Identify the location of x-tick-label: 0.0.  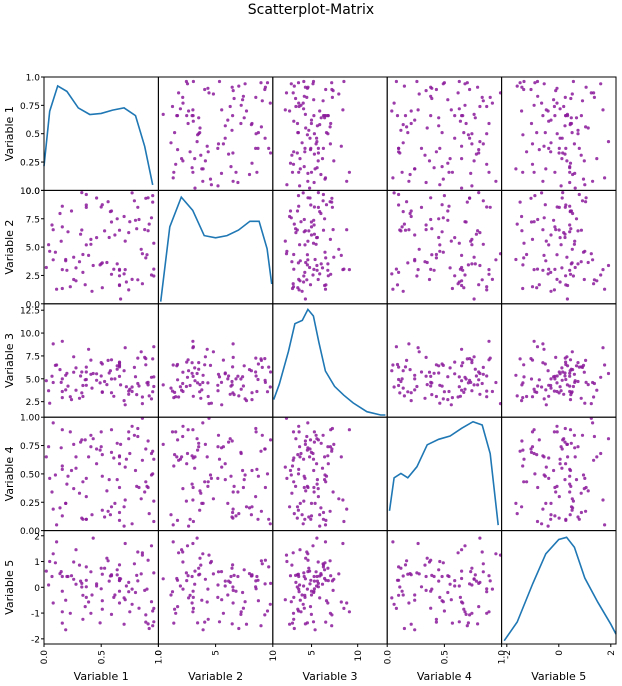
(388, 657).